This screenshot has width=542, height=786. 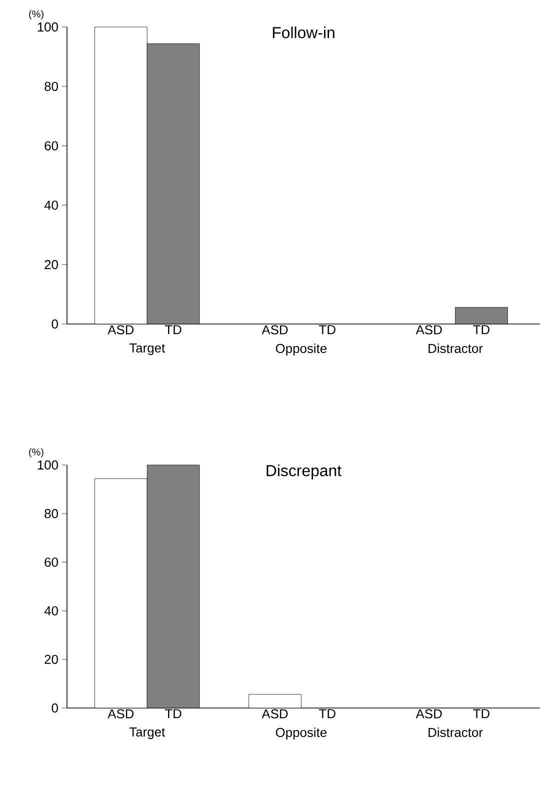 What do you see at coordinates (303, 32) in the screenshot?
I see `chart-title: Follow-in` at bounding box center [303, 32].